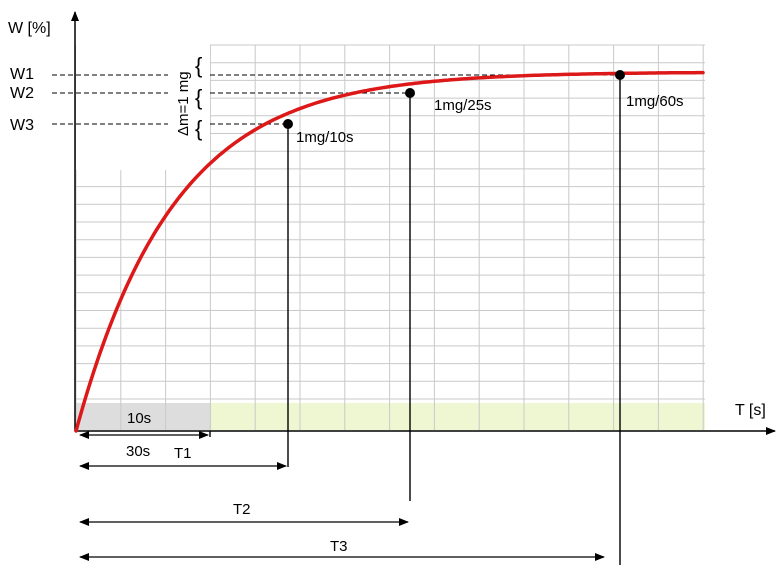  What do you see at coordinates (143, 107) in the screenshot?
I see `grid-mask` at bounding box center [143, 107].